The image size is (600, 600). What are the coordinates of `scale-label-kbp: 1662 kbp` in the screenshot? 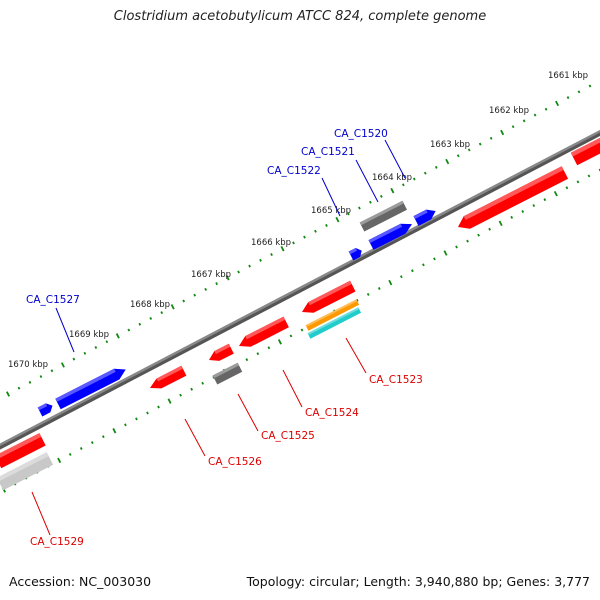 It's located at (509, 111).